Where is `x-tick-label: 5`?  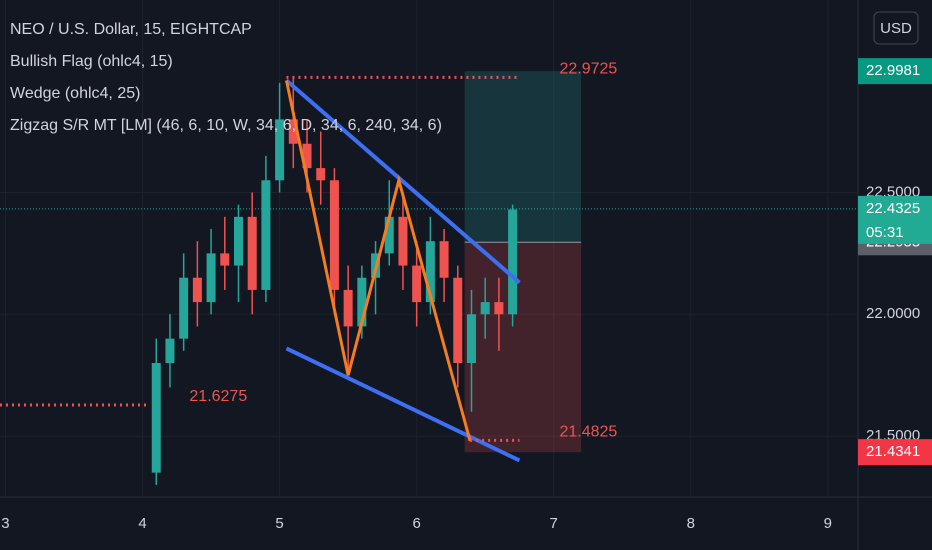
x-tick-label: 5 is located at coordinates (279, 523).